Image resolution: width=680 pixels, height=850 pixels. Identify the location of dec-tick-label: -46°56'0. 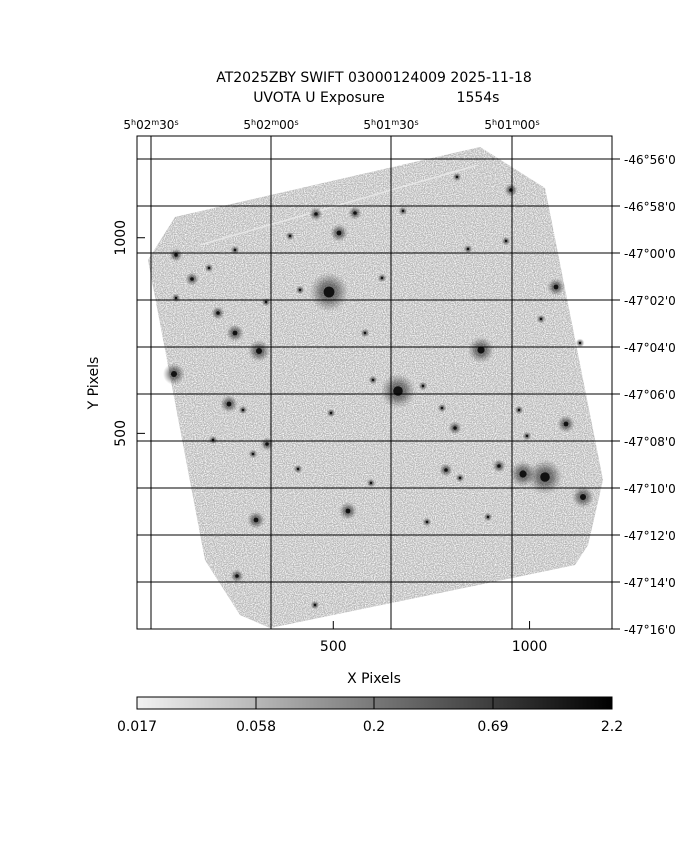
(650, 160).